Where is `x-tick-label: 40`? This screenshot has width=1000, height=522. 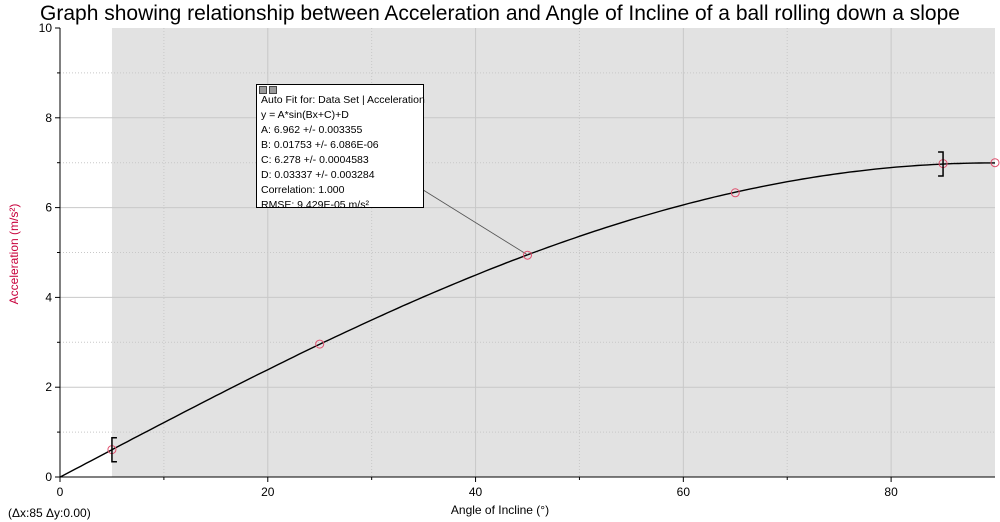
x-tick-label: 40 is located at coordinates (476, 492).